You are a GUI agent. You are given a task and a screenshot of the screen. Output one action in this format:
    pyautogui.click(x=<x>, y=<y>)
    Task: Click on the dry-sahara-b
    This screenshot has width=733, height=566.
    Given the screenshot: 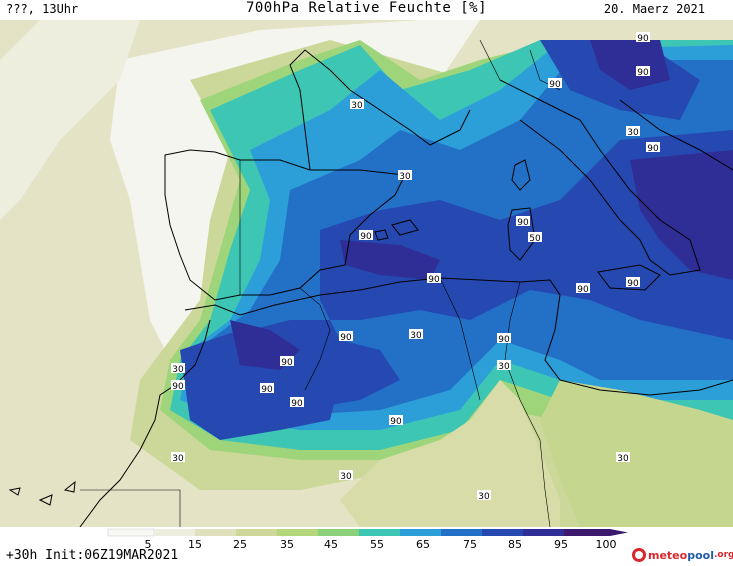 What is the action you would take?
    pyautogui.click(x=636, y=453)
    